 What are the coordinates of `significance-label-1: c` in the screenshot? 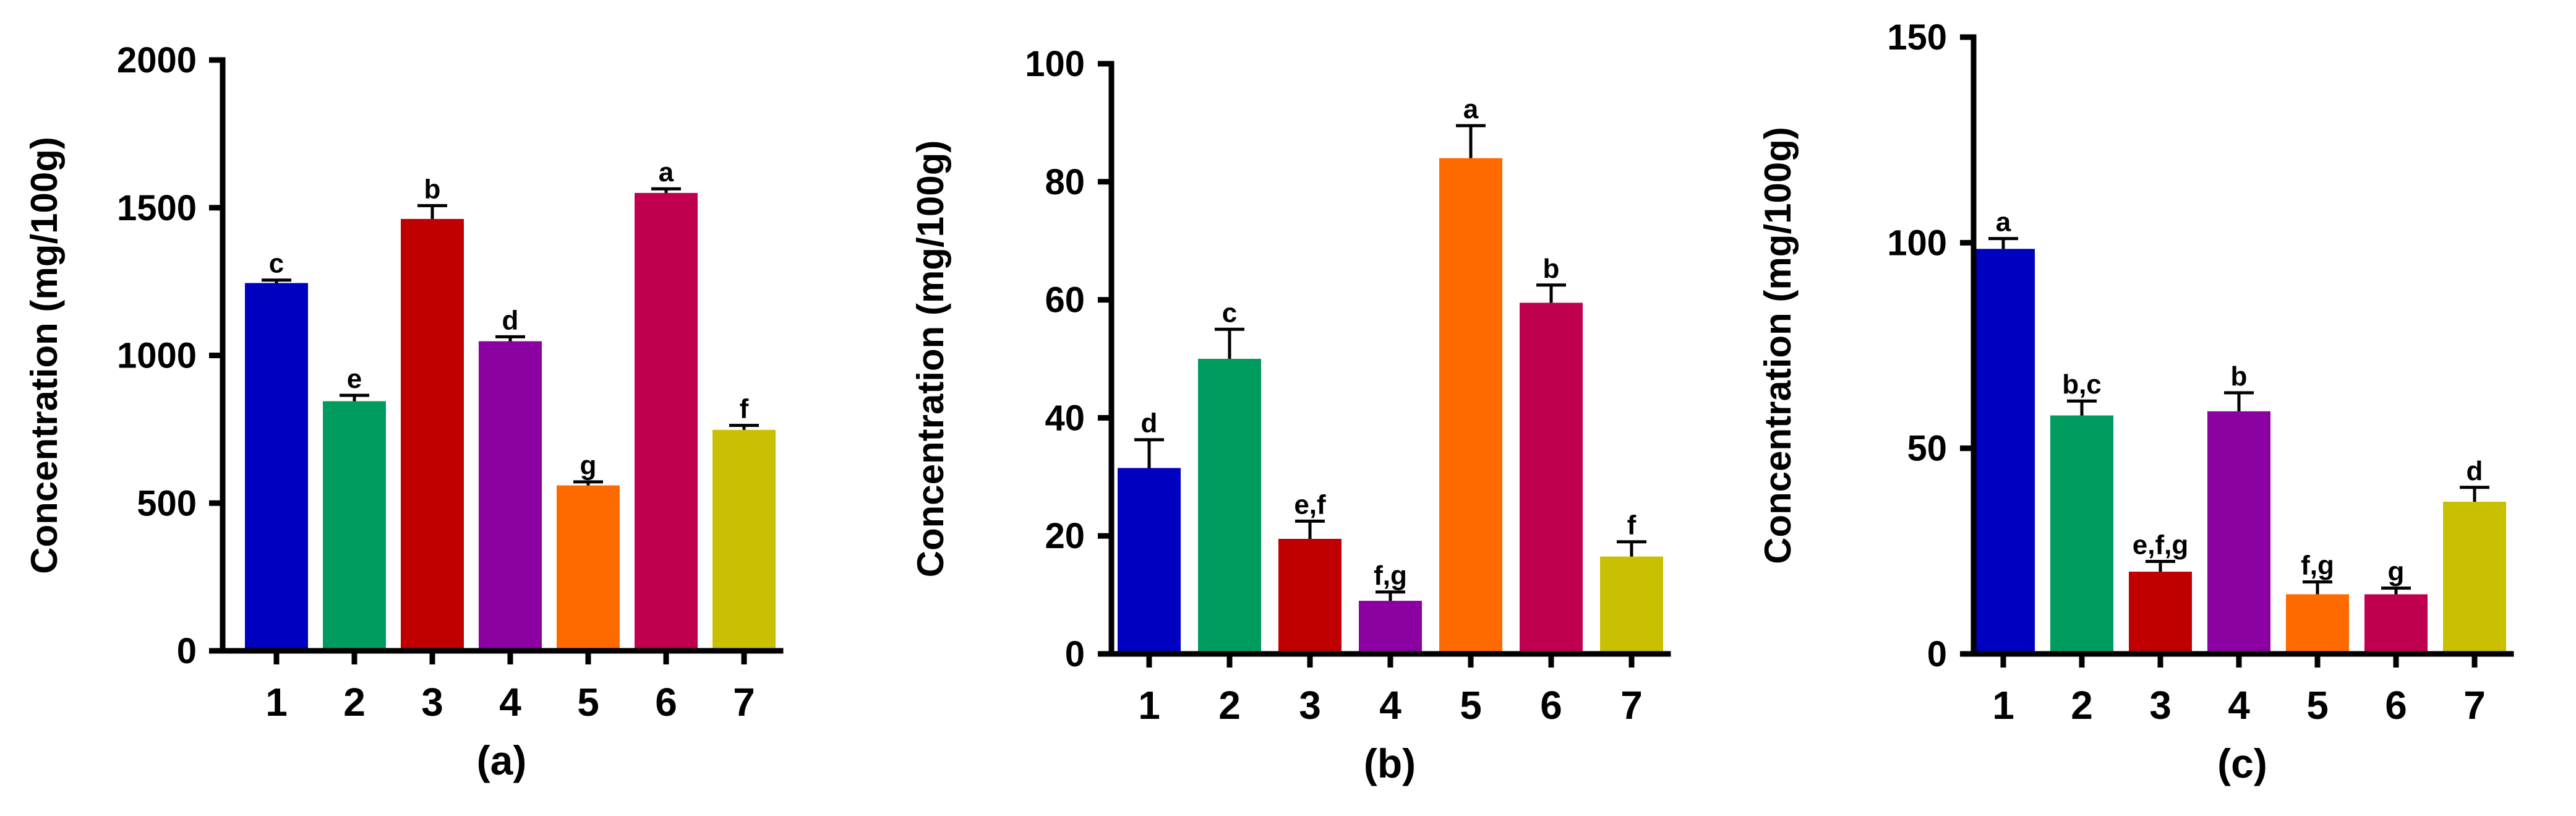 It's located at (276, 264).